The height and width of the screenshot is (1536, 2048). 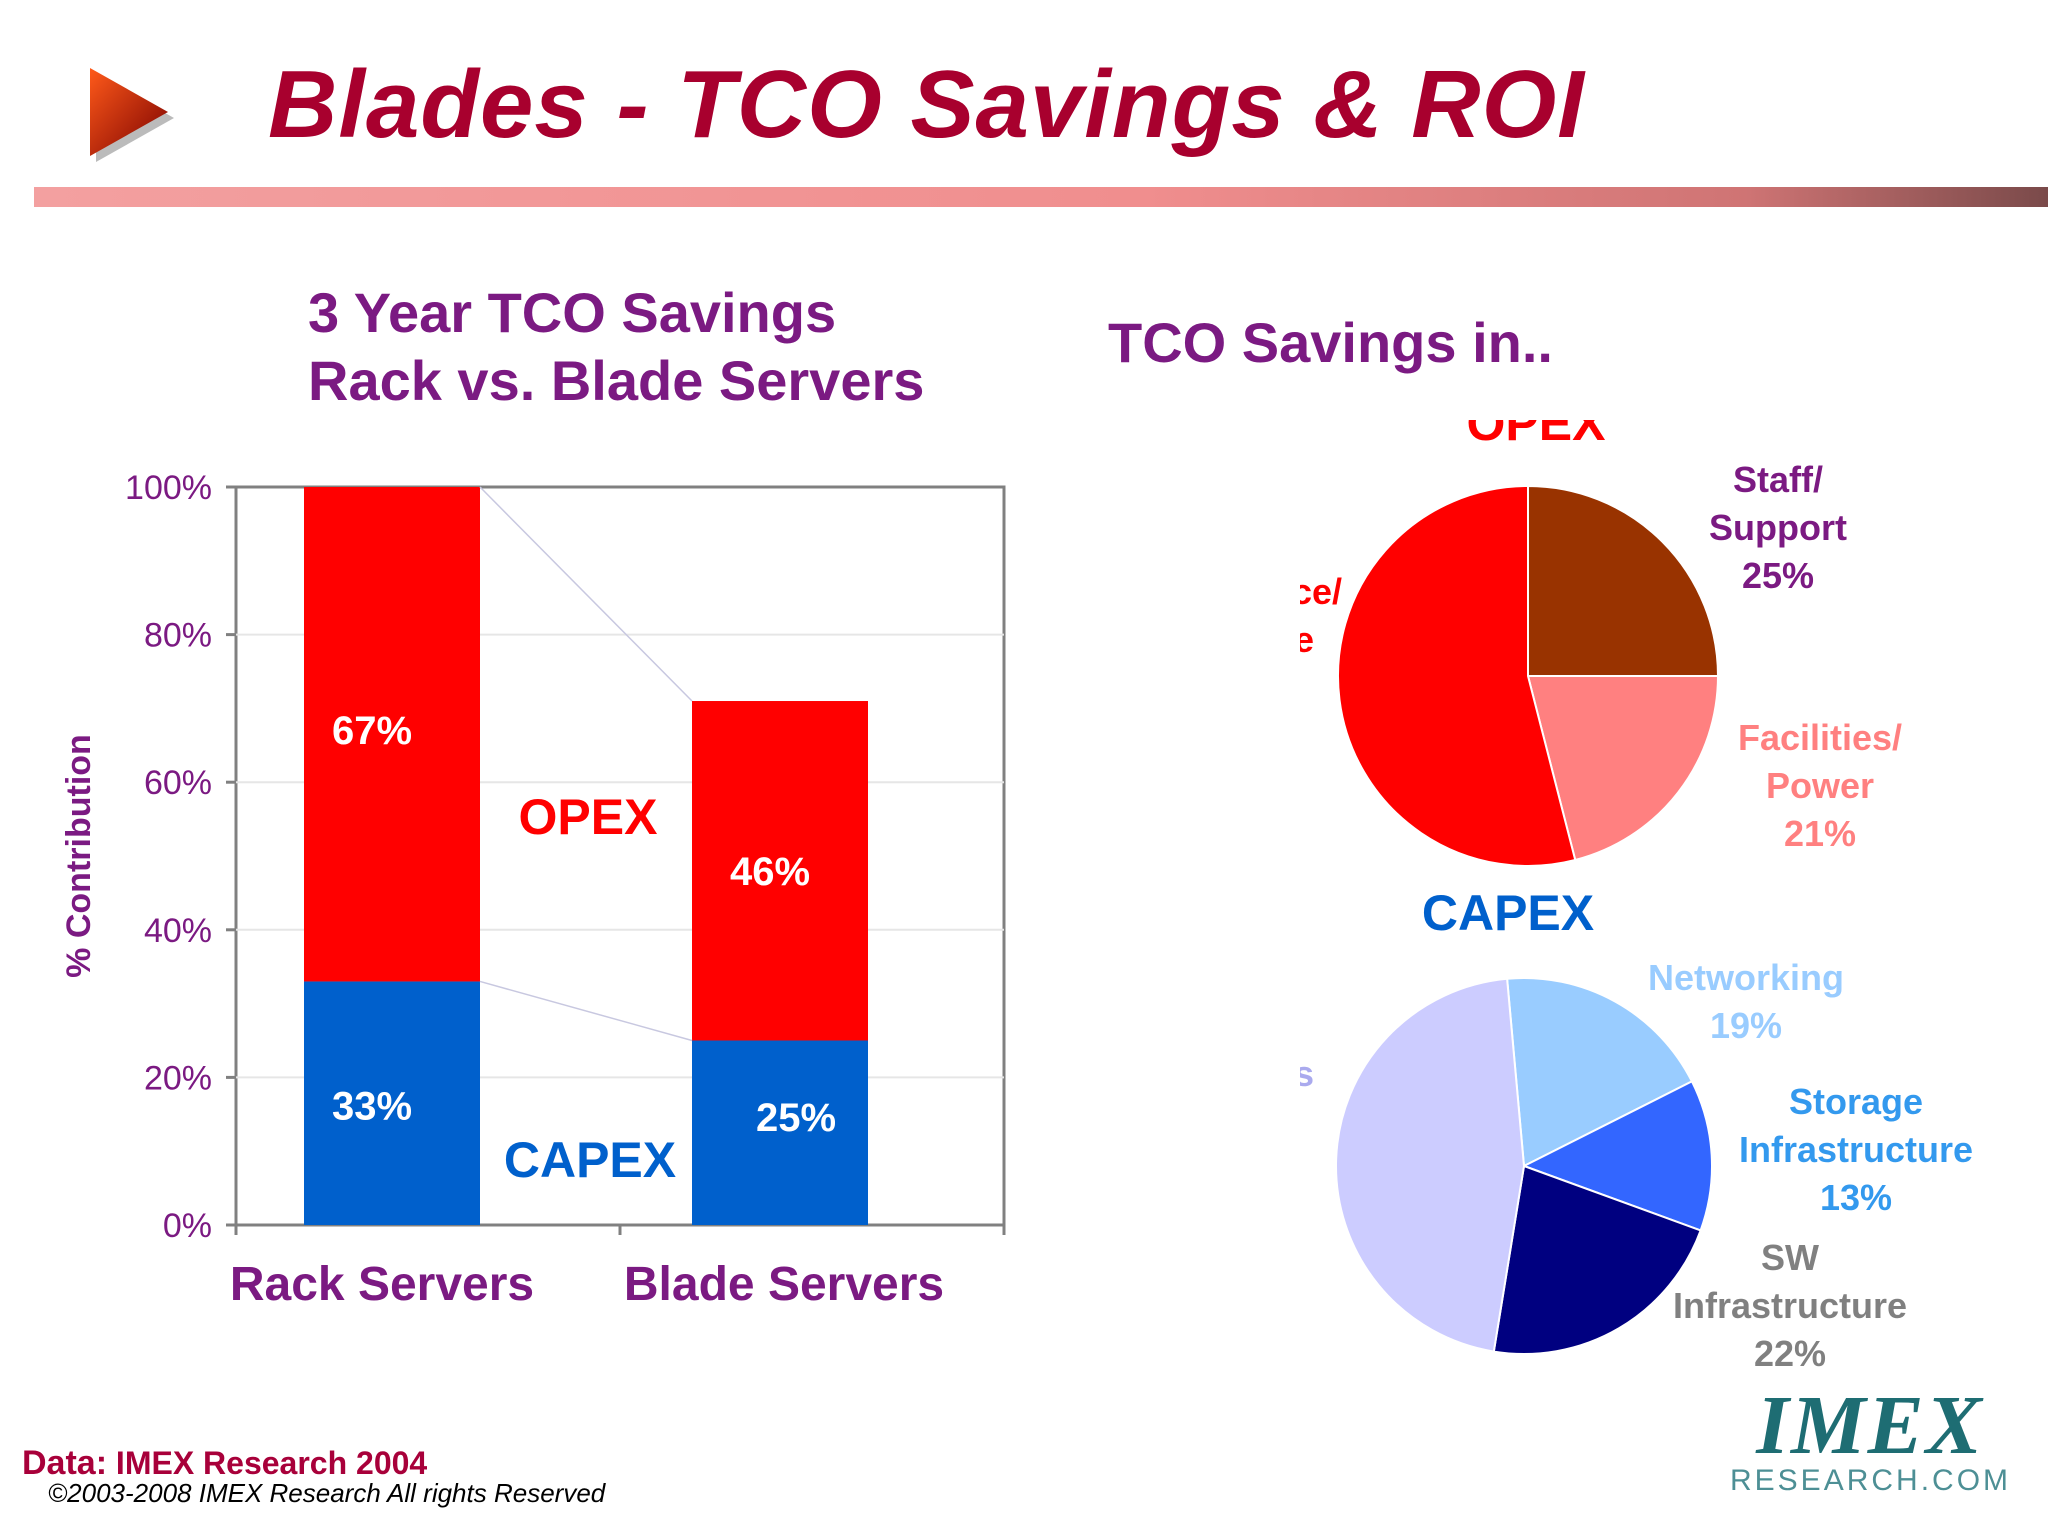 I want to click on annotation-opex: OPEX, so click(x=588, y=817).